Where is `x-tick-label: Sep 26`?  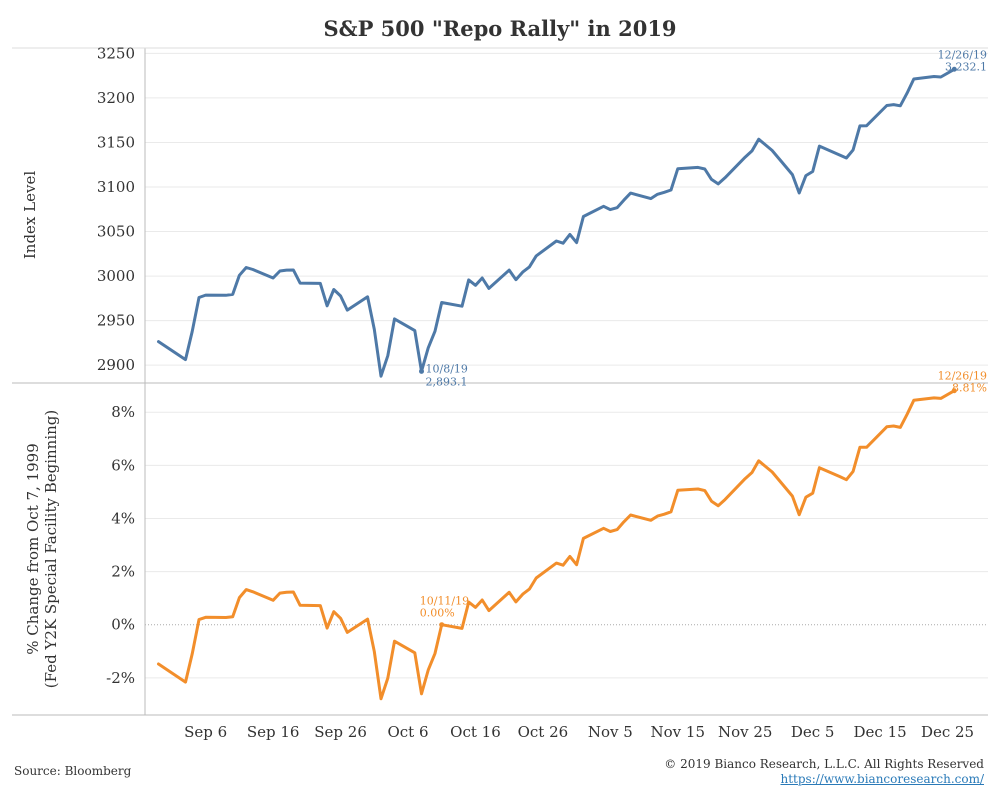 x-tick-label: Sep 26 is located at coordinates (340, 732).